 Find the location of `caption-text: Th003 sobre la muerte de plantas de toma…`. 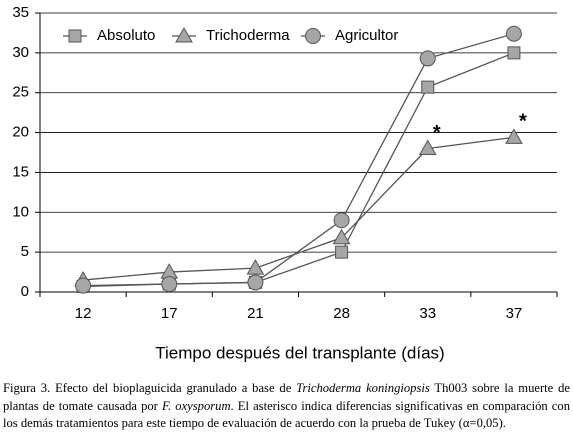

caption-text: Th003 sobre la muerte de plantas de toma… is located at coordinates (286, 397).